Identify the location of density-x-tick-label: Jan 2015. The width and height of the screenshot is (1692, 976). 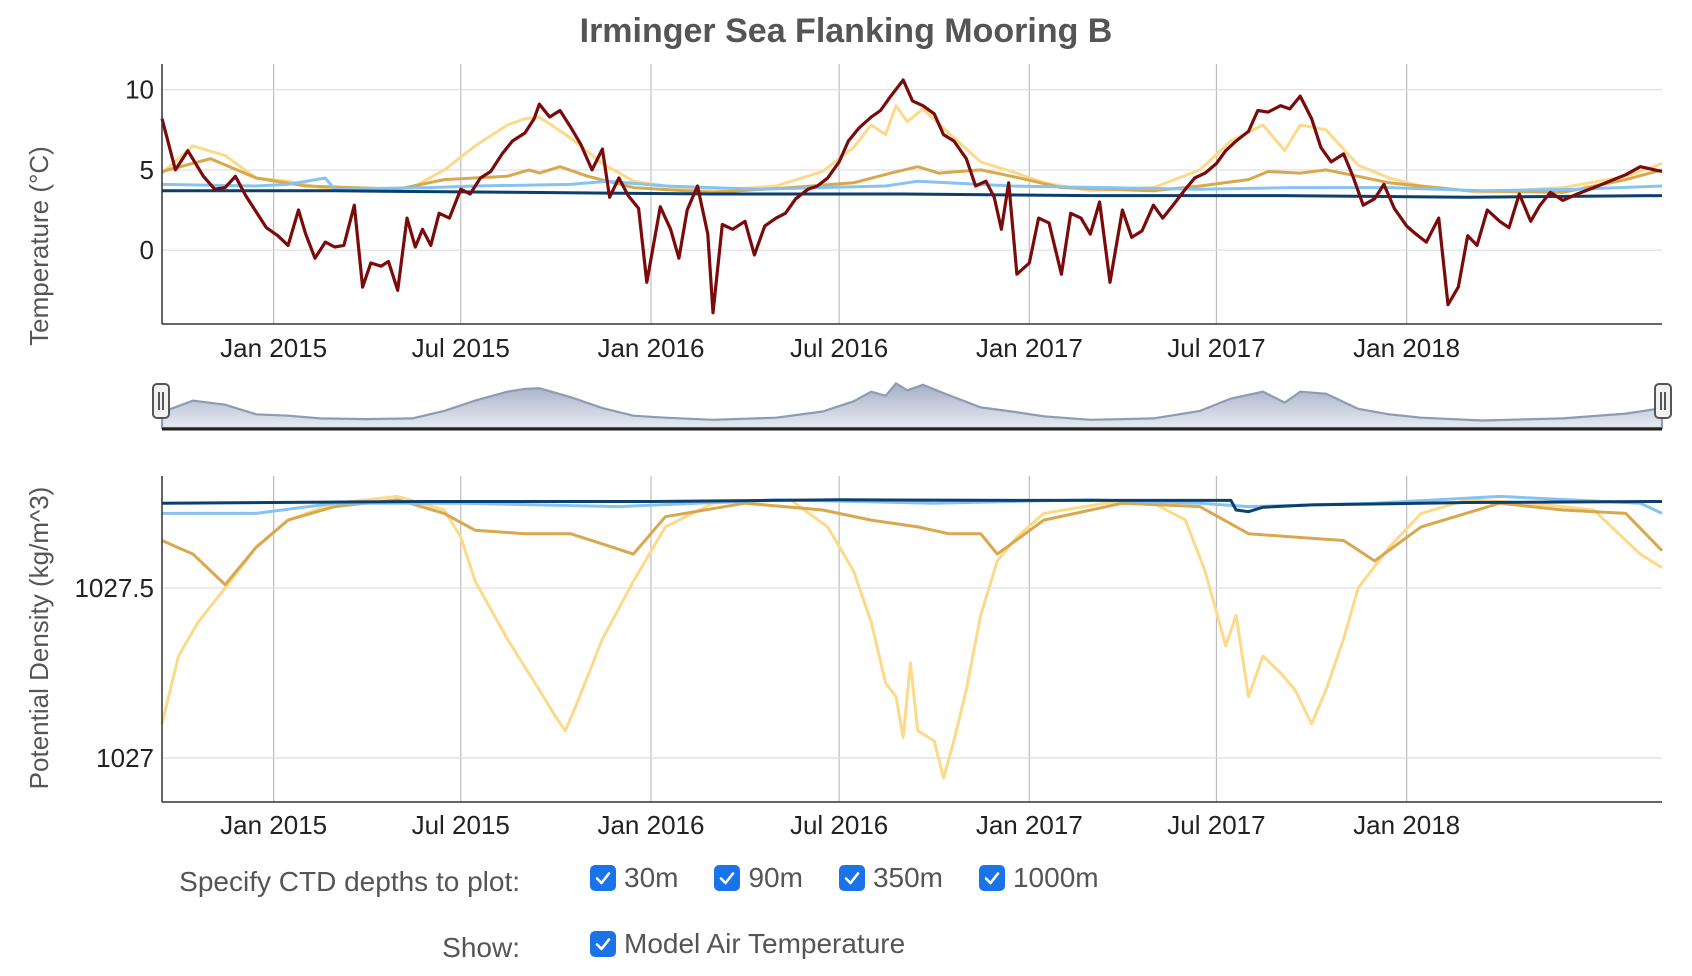
(273, 825).